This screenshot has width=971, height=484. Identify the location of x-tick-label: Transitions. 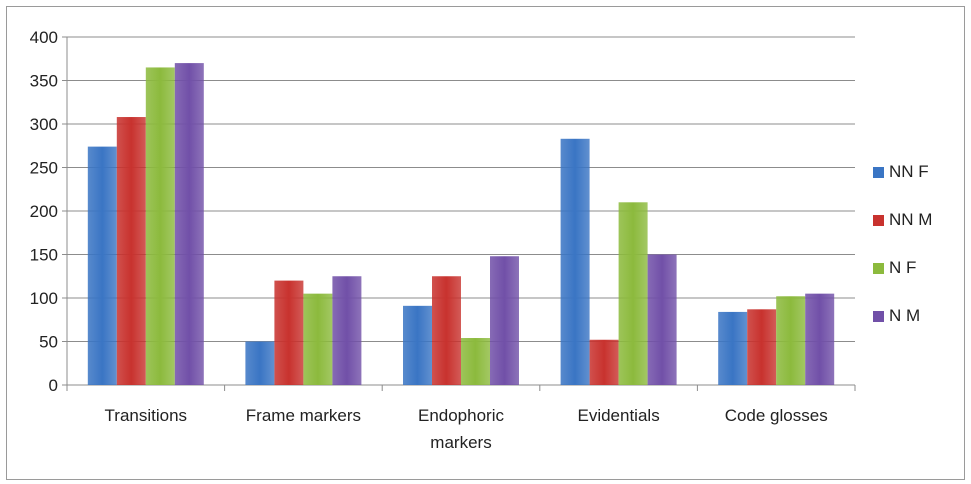
(146, 415).